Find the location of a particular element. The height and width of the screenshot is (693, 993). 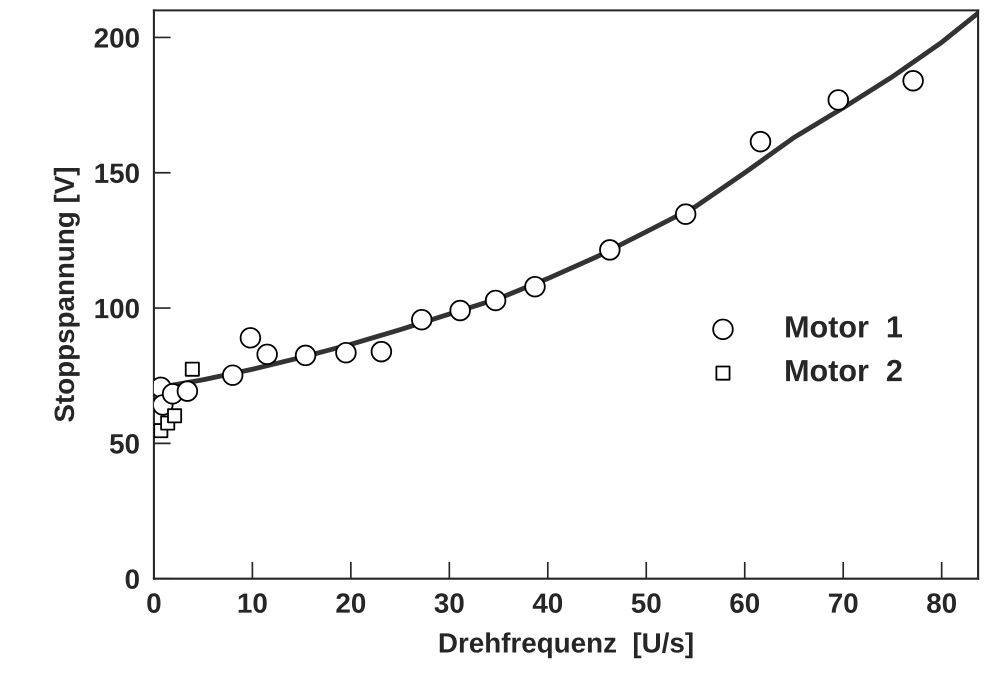

x-tick-label: 80 is located at coordinates (941, 603).